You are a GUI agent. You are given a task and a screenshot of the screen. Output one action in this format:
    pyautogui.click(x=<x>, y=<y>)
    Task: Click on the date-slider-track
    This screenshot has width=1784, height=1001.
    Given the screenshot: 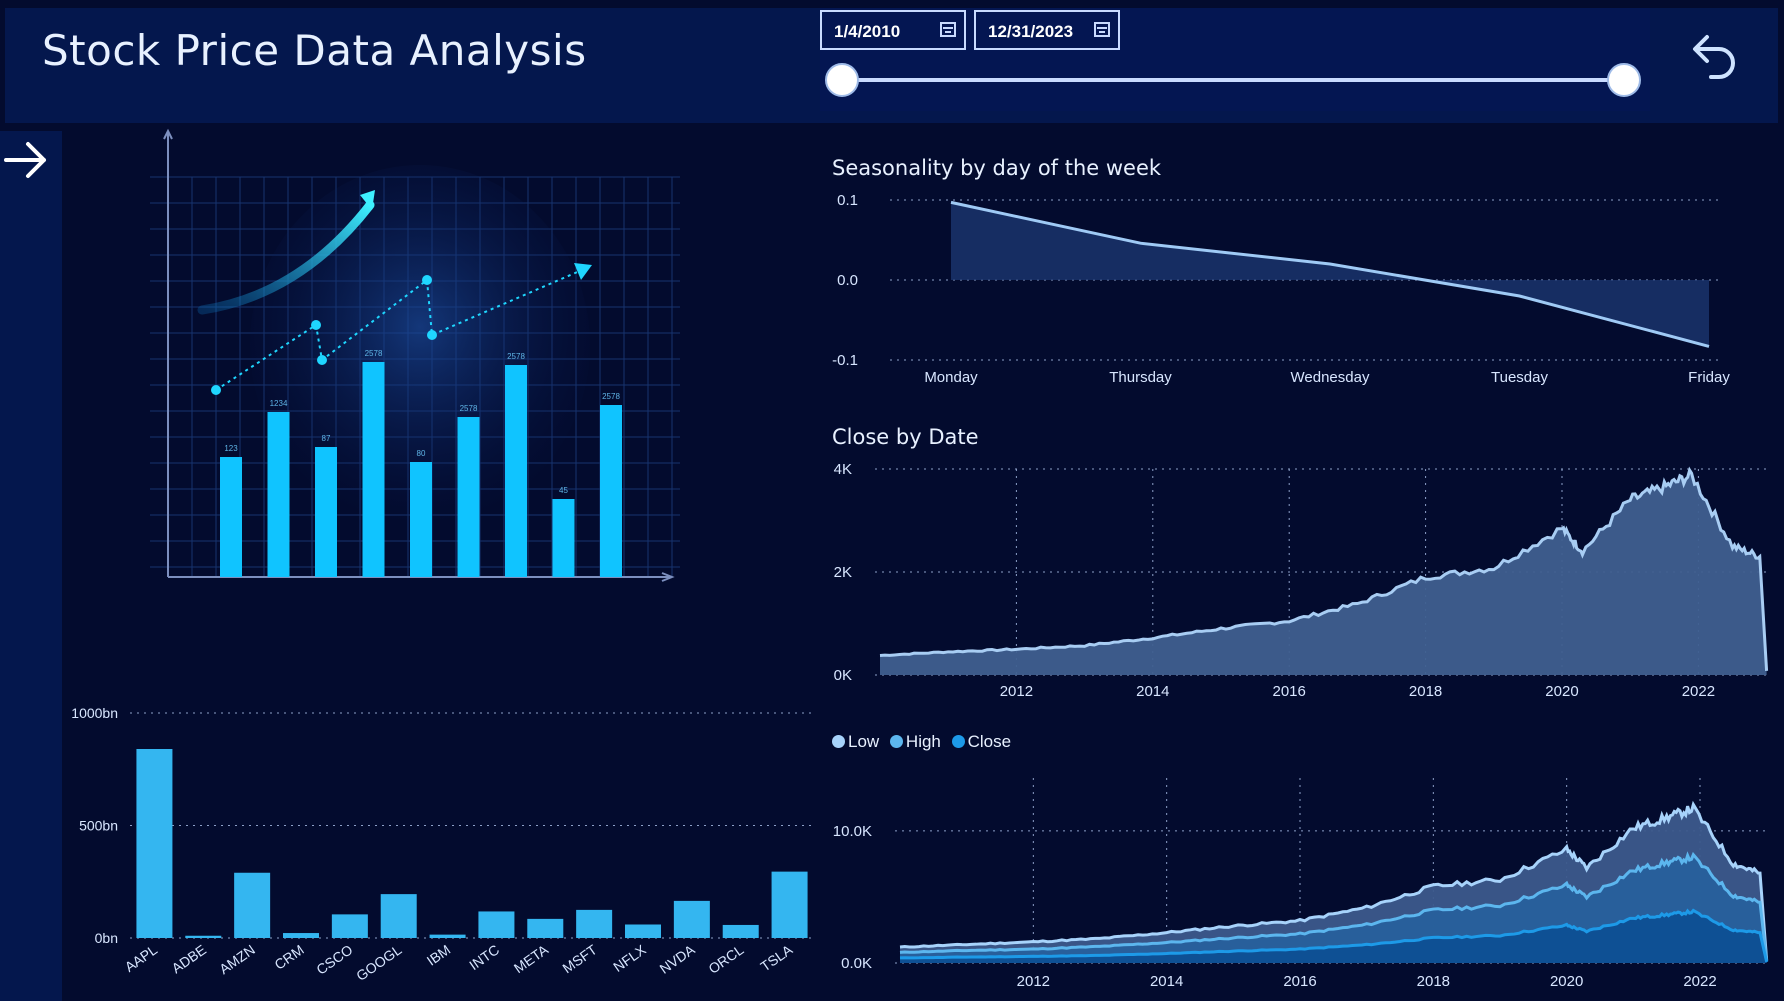 What is the action you would take?
    pyautogui.click(x=1233, y=80)
    